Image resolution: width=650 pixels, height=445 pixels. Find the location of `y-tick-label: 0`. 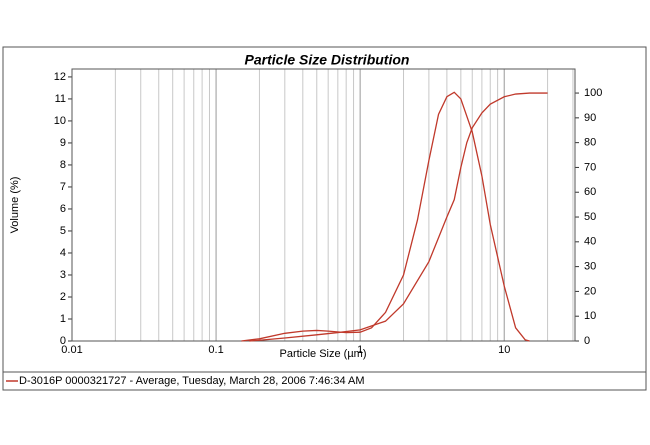

y-tick-label: 0 is located at coordinates (63, 341).